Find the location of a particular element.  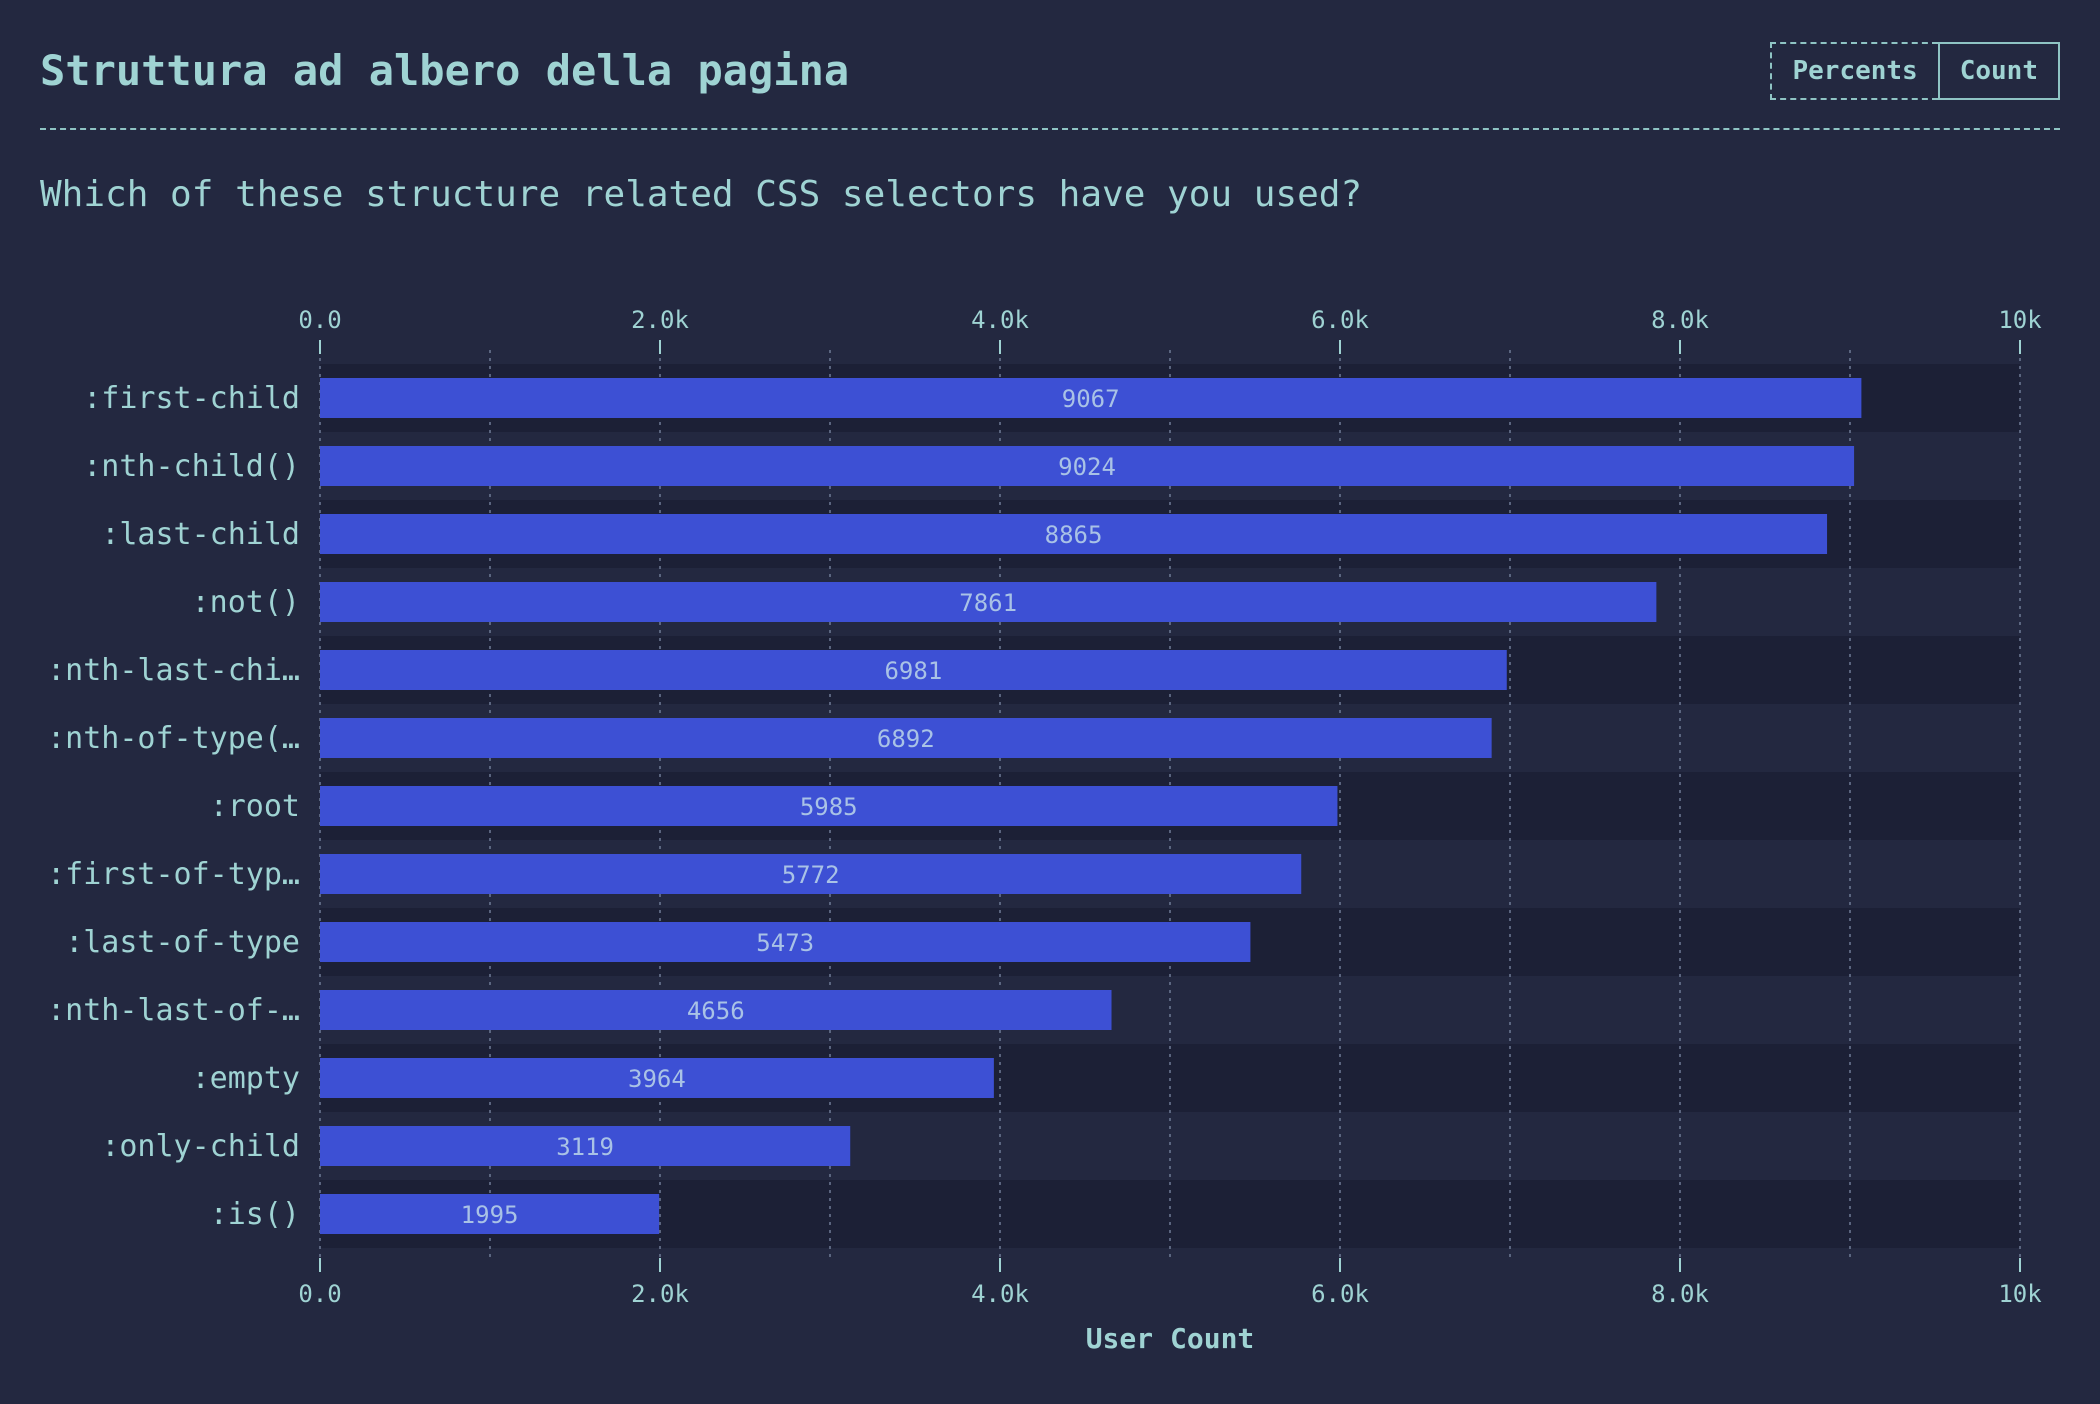

category-label: :not() is located at coordinates (246, 602).